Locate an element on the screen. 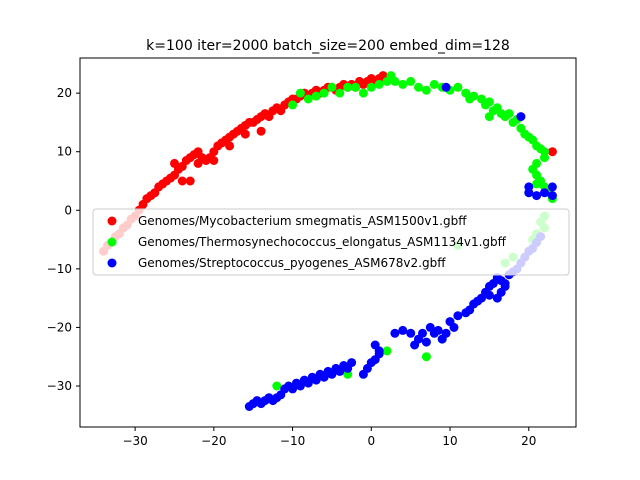  y-axis: −30 −20 −10 0 10 20 is located at coordinates (63, 239).